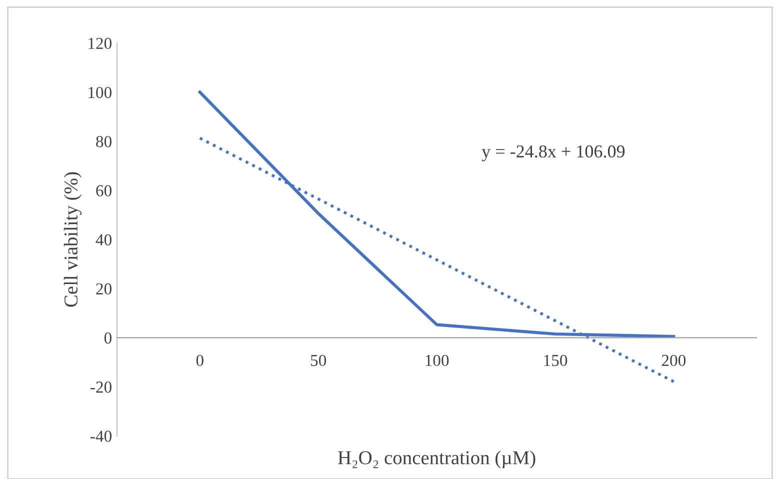  I want to click on x-tick-label: 200, so click(674, 360).